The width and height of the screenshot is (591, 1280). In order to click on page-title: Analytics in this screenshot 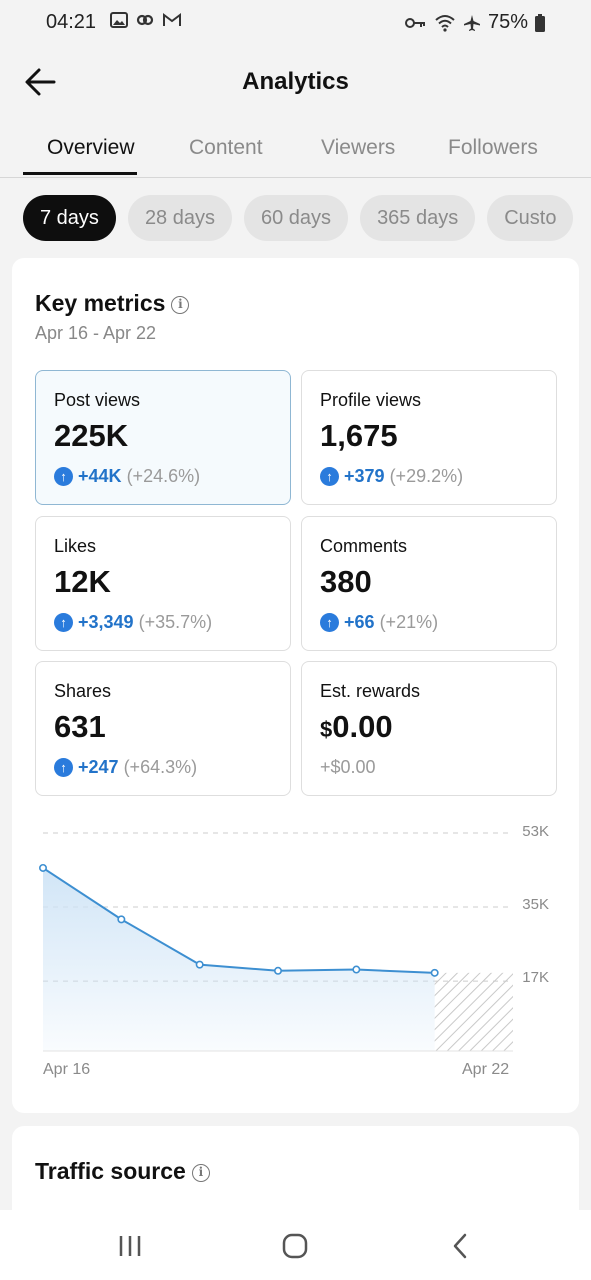, I will do `click(295, 81)`.